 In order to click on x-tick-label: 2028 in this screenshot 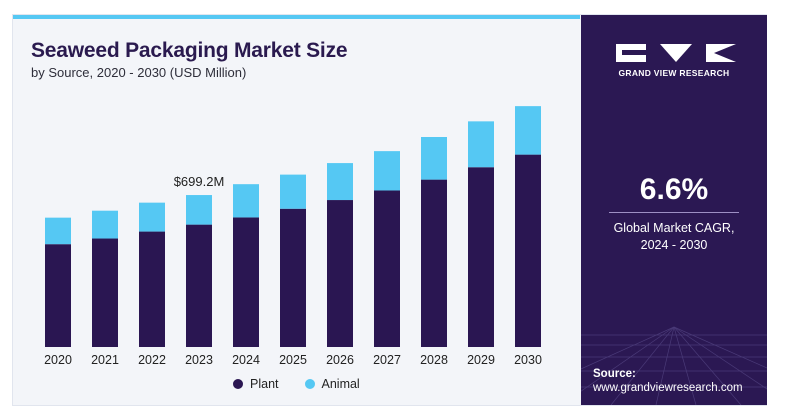, I will do `click(434, 360)`.